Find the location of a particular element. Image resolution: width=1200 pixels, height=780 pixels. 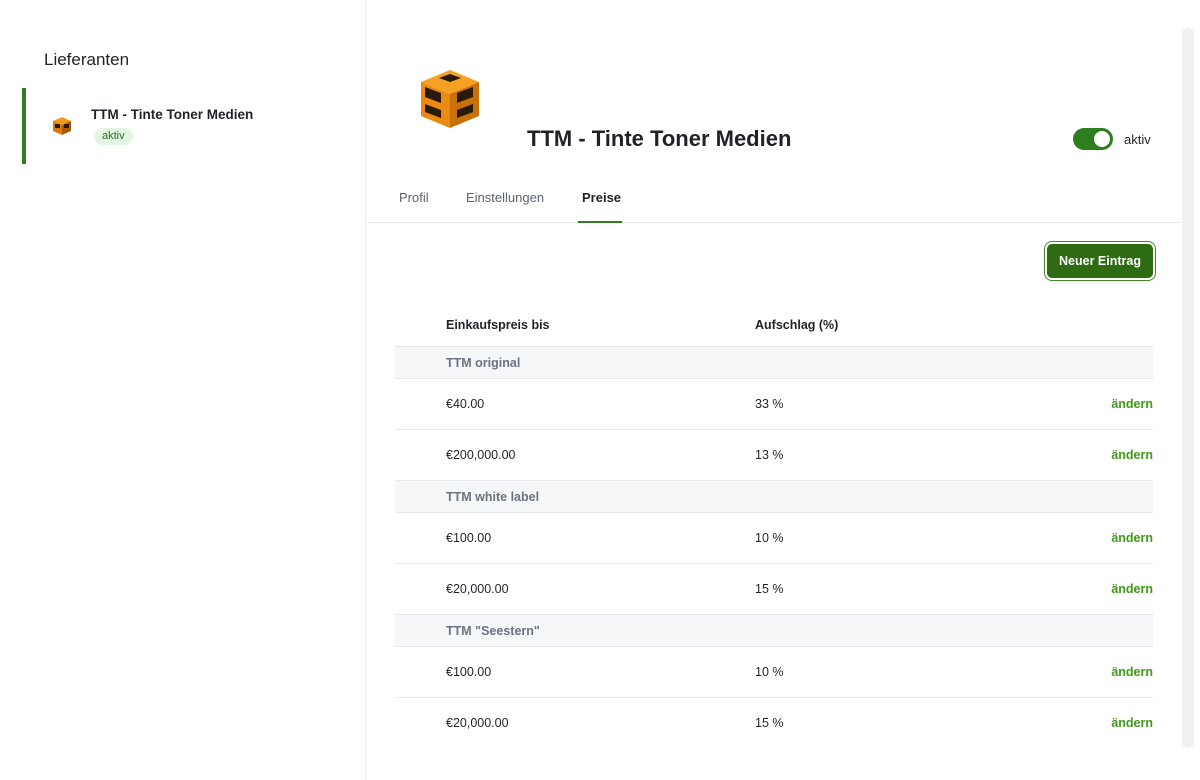

scrollbar is located at coordinates (1188, 388).